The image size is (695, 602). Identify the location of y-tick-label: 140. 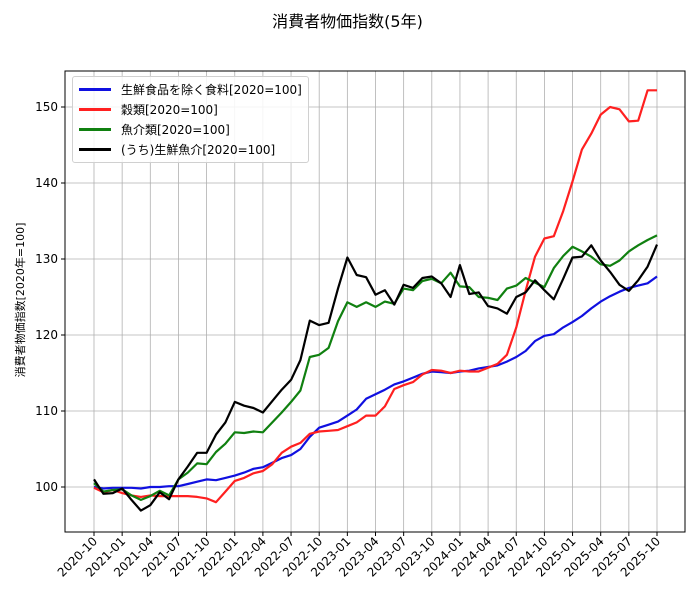
(46, 183).